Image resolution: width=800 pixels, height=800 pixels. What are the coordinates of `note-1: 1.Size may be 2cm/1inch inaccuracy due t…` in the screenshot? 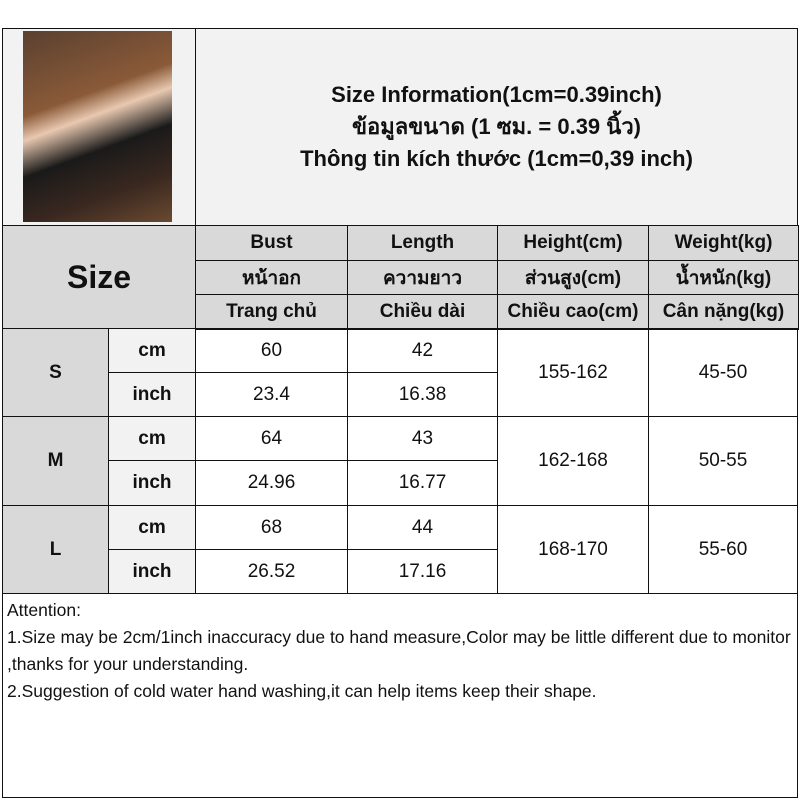 It's located at (399, 650).